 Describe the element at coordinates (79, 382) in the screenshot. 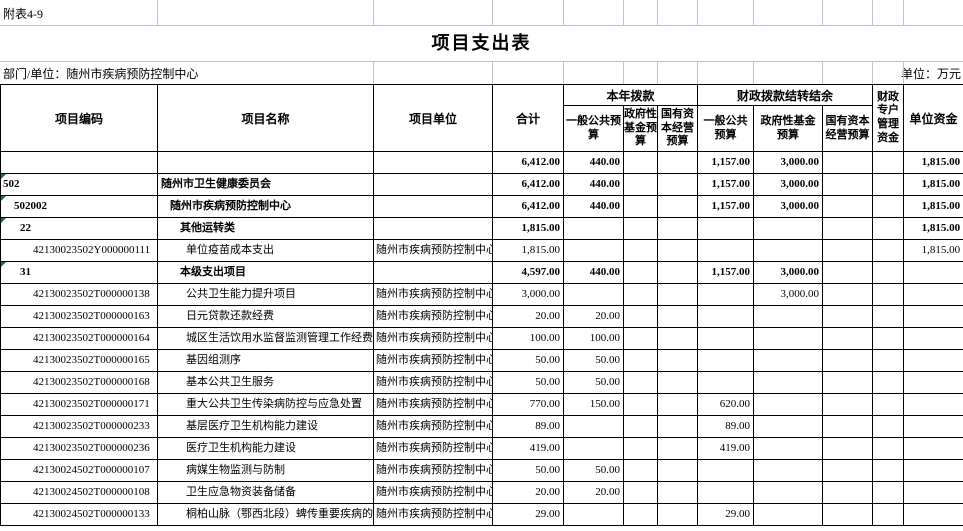

I see `cell-project-code: 42130023502T000000168` at that location.